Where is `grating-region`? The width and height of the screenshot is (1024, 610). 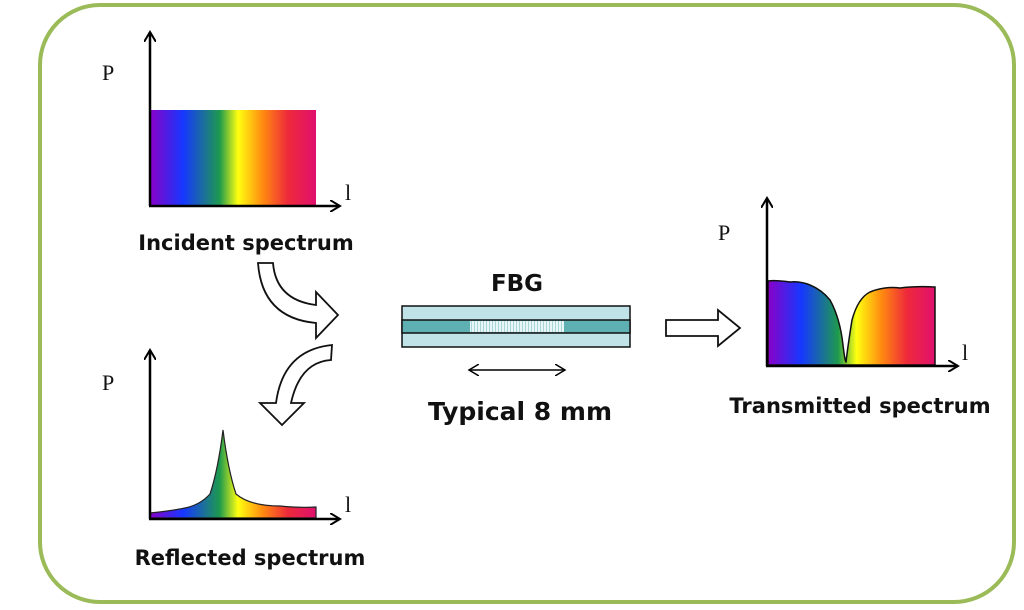
grating-region is located at coordinates (517, 326).